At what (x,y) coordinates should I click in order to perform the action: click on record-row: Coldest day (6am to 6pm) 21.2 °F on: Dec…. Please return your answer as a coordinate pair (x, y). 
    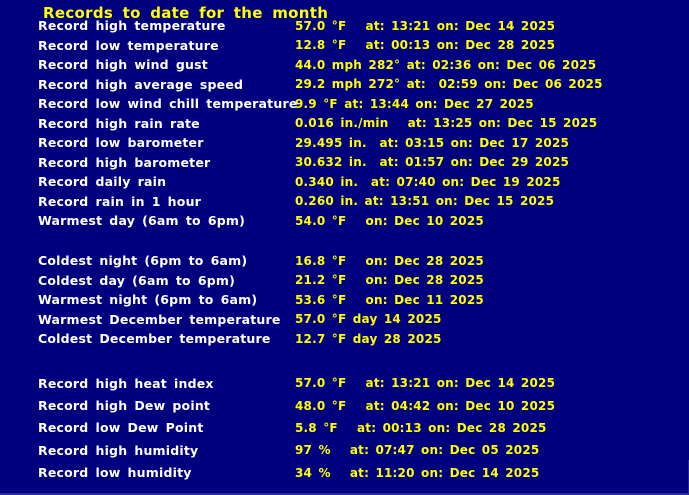
    Looking at the image, I should click on (361, 281).